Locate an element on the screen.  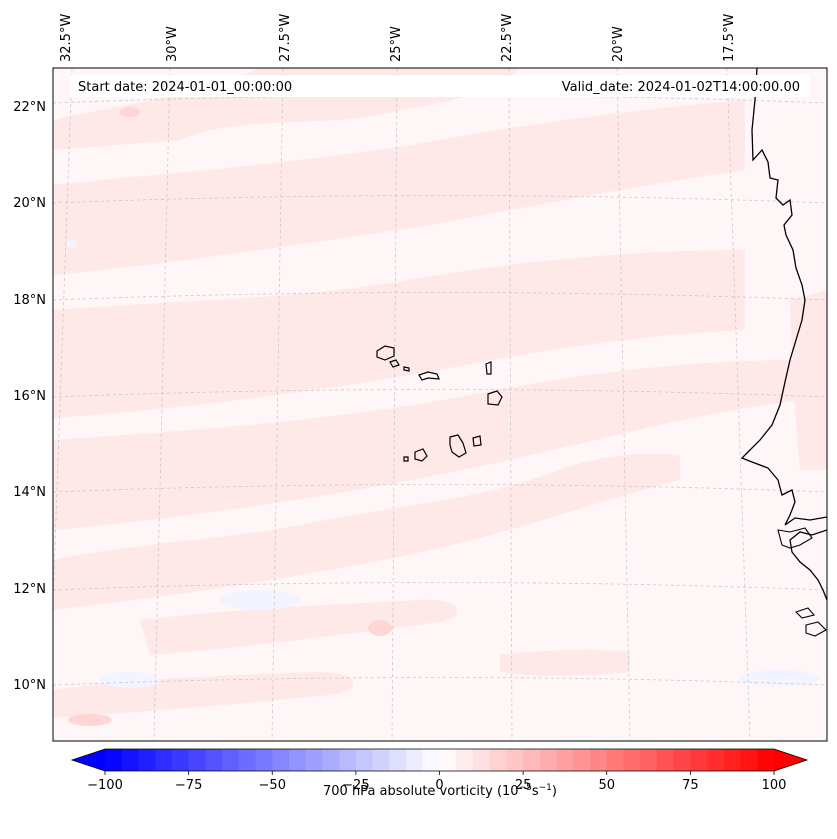
colorbar-tick-label: −25 is located at coordinates (355, 785).